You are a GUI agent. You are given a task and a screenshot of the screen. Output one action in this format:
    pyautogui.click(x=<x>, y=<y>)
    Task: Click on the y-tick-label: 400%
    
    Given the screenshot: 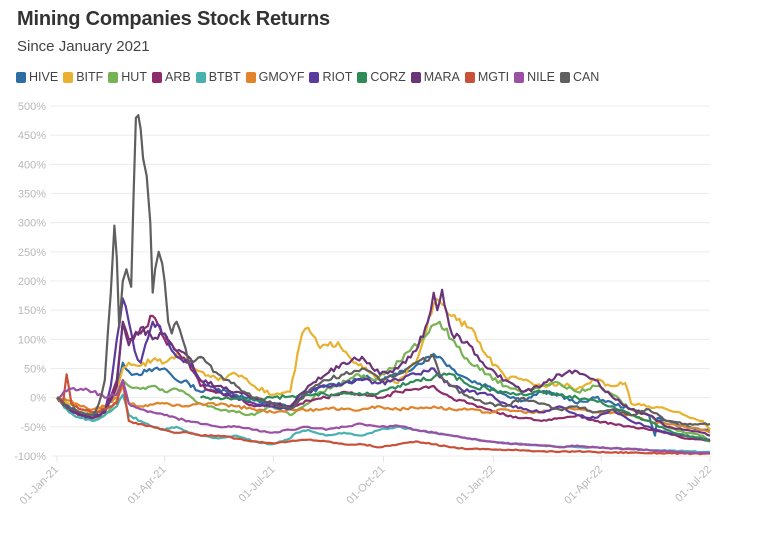 What is the action you would take?
    pyautogui.click(x=32, y=165)
    